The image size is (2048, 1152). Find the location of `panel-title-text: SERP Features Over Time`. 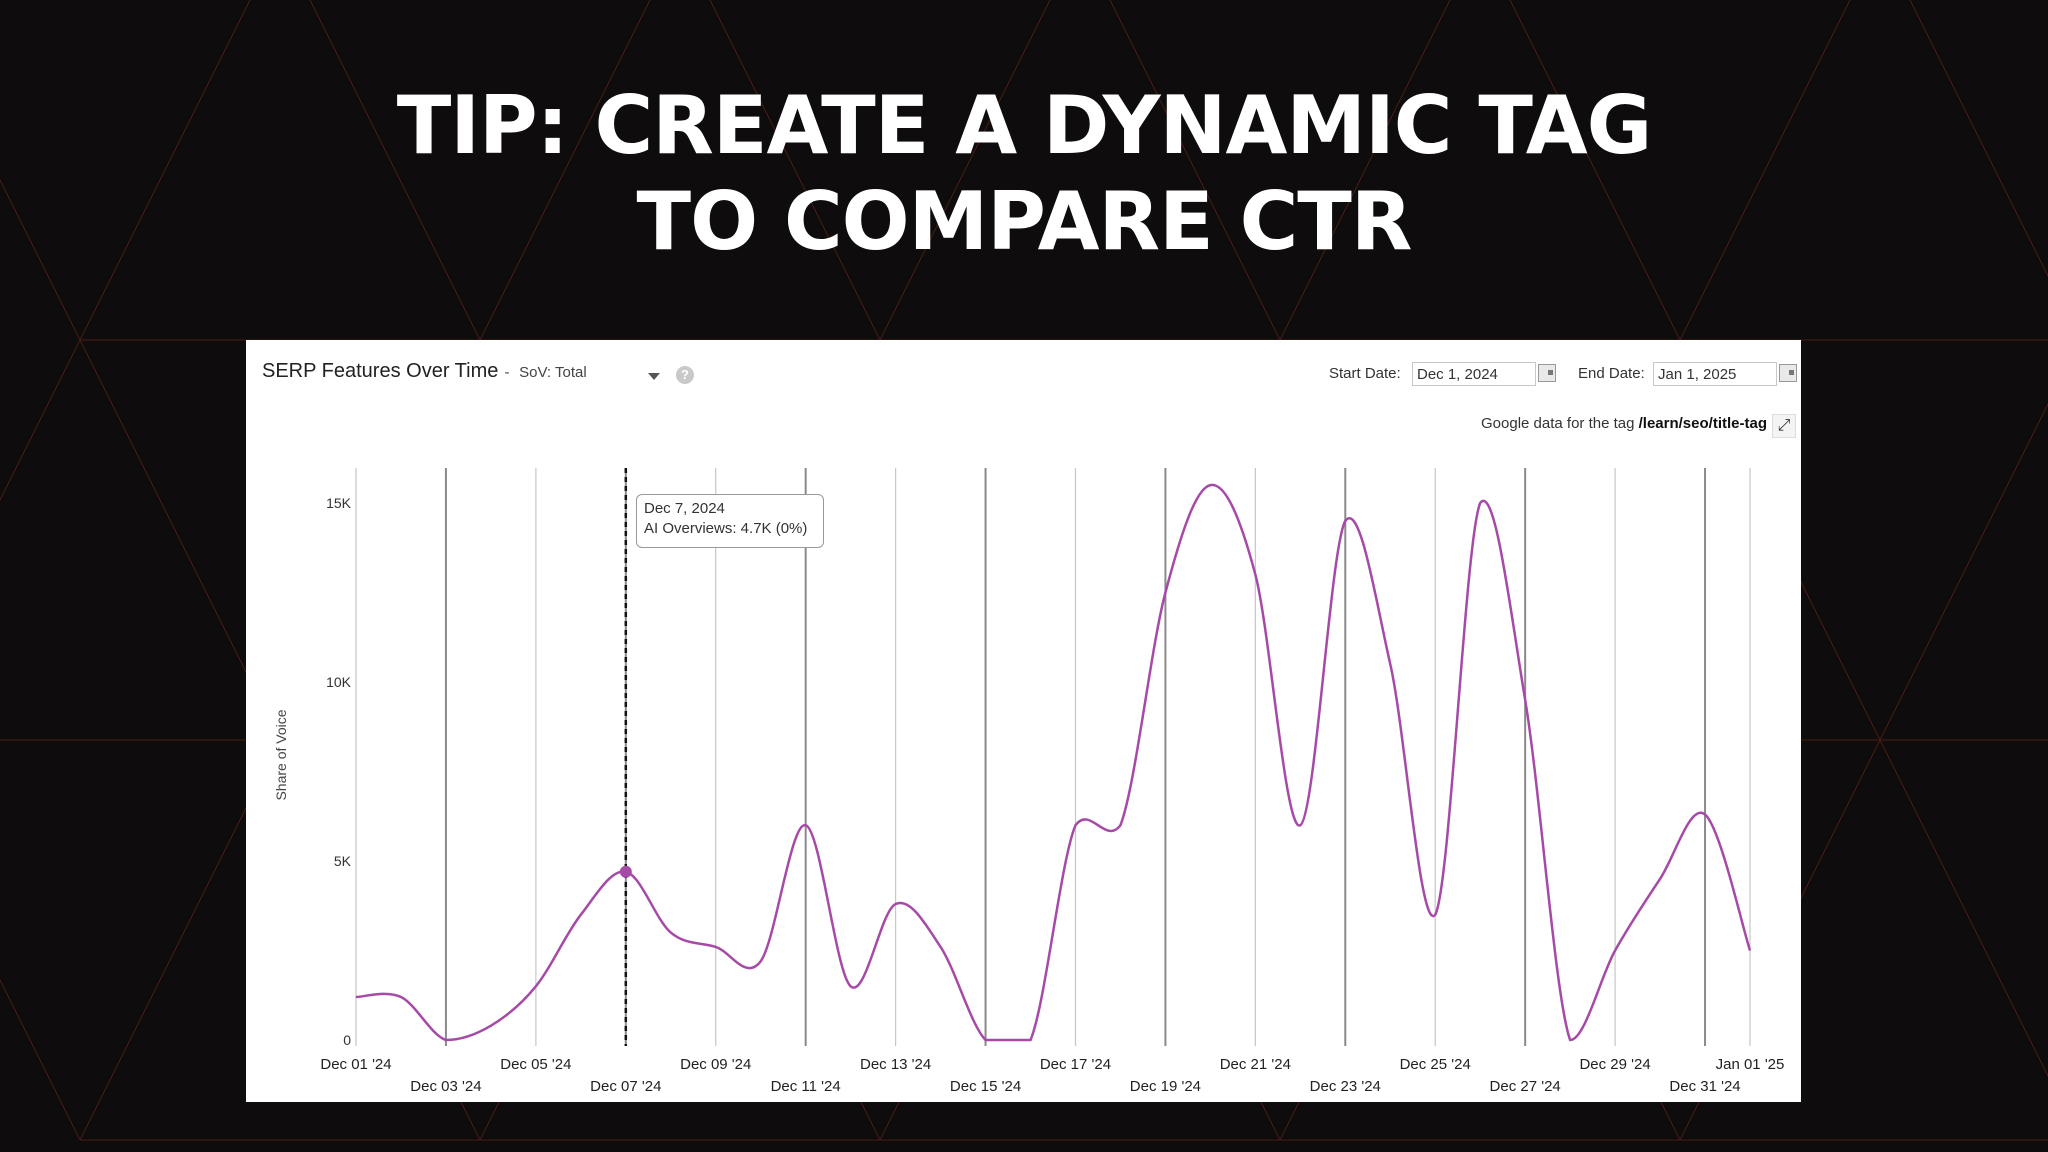

panel-title-text: SERP Features Over Time is located at coordinates (380, 371).